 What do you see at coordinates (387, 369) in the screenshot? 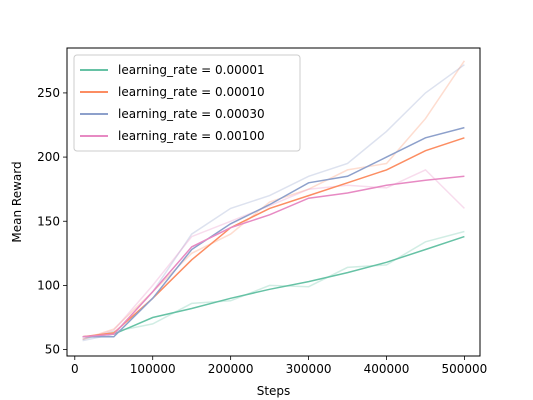
I see `x-tick-label: 400000` at bounding box center [387, 369].